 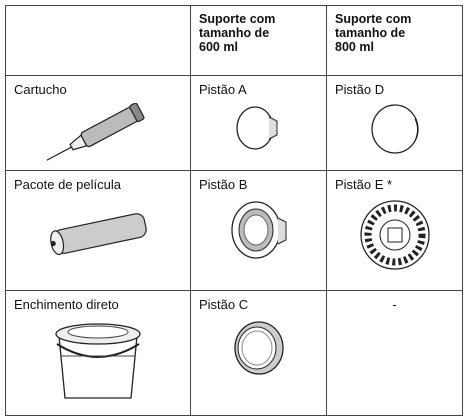 What do you see at coordinates (98, 40) in the screenshot?
I see `header-cell` at bounding box center [98, 40].